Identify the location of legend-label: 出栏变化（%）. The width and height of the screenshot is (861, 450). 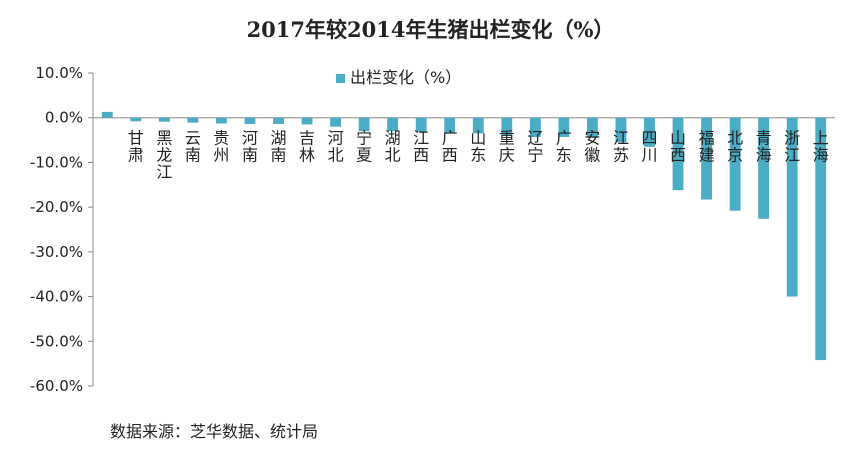
(405, 77).